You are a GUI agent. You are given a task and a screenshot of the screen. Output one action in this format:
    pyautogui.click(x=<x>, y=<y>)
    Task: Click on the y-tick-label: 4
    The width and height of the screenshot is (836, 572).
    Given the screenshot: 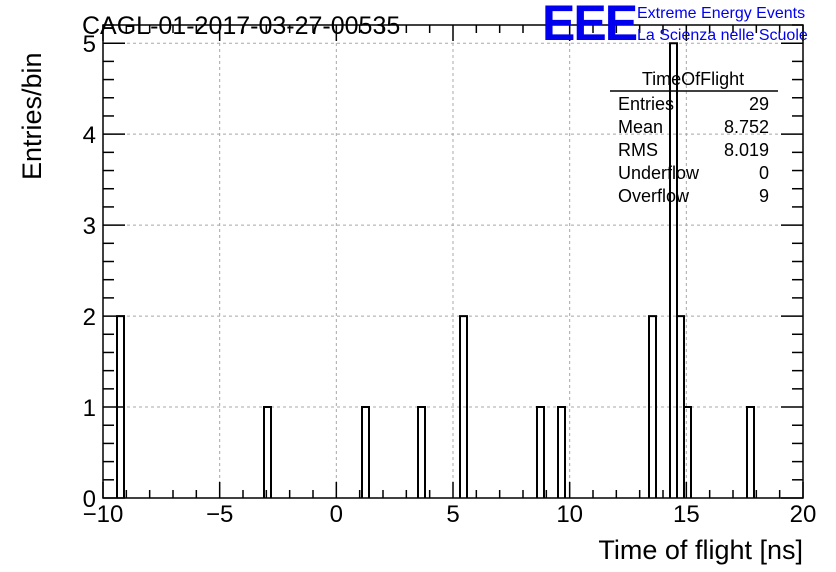 What is the action you would take?
    pyautogui.click(x=89, y=135)
    